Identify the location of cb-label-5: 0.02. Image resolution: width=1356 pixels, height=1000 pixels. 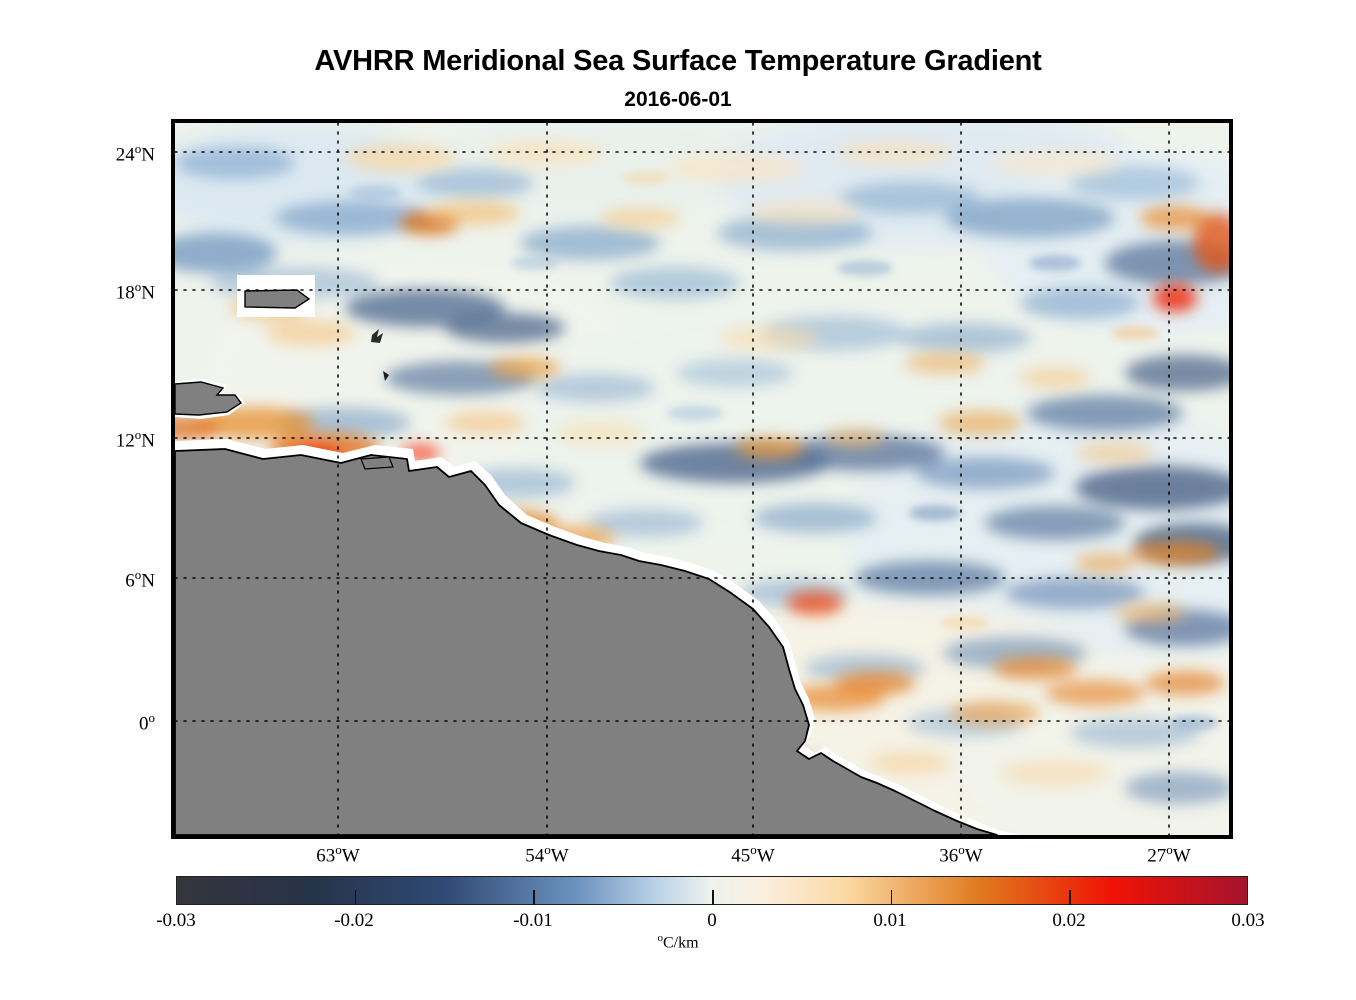
(1069, 920).